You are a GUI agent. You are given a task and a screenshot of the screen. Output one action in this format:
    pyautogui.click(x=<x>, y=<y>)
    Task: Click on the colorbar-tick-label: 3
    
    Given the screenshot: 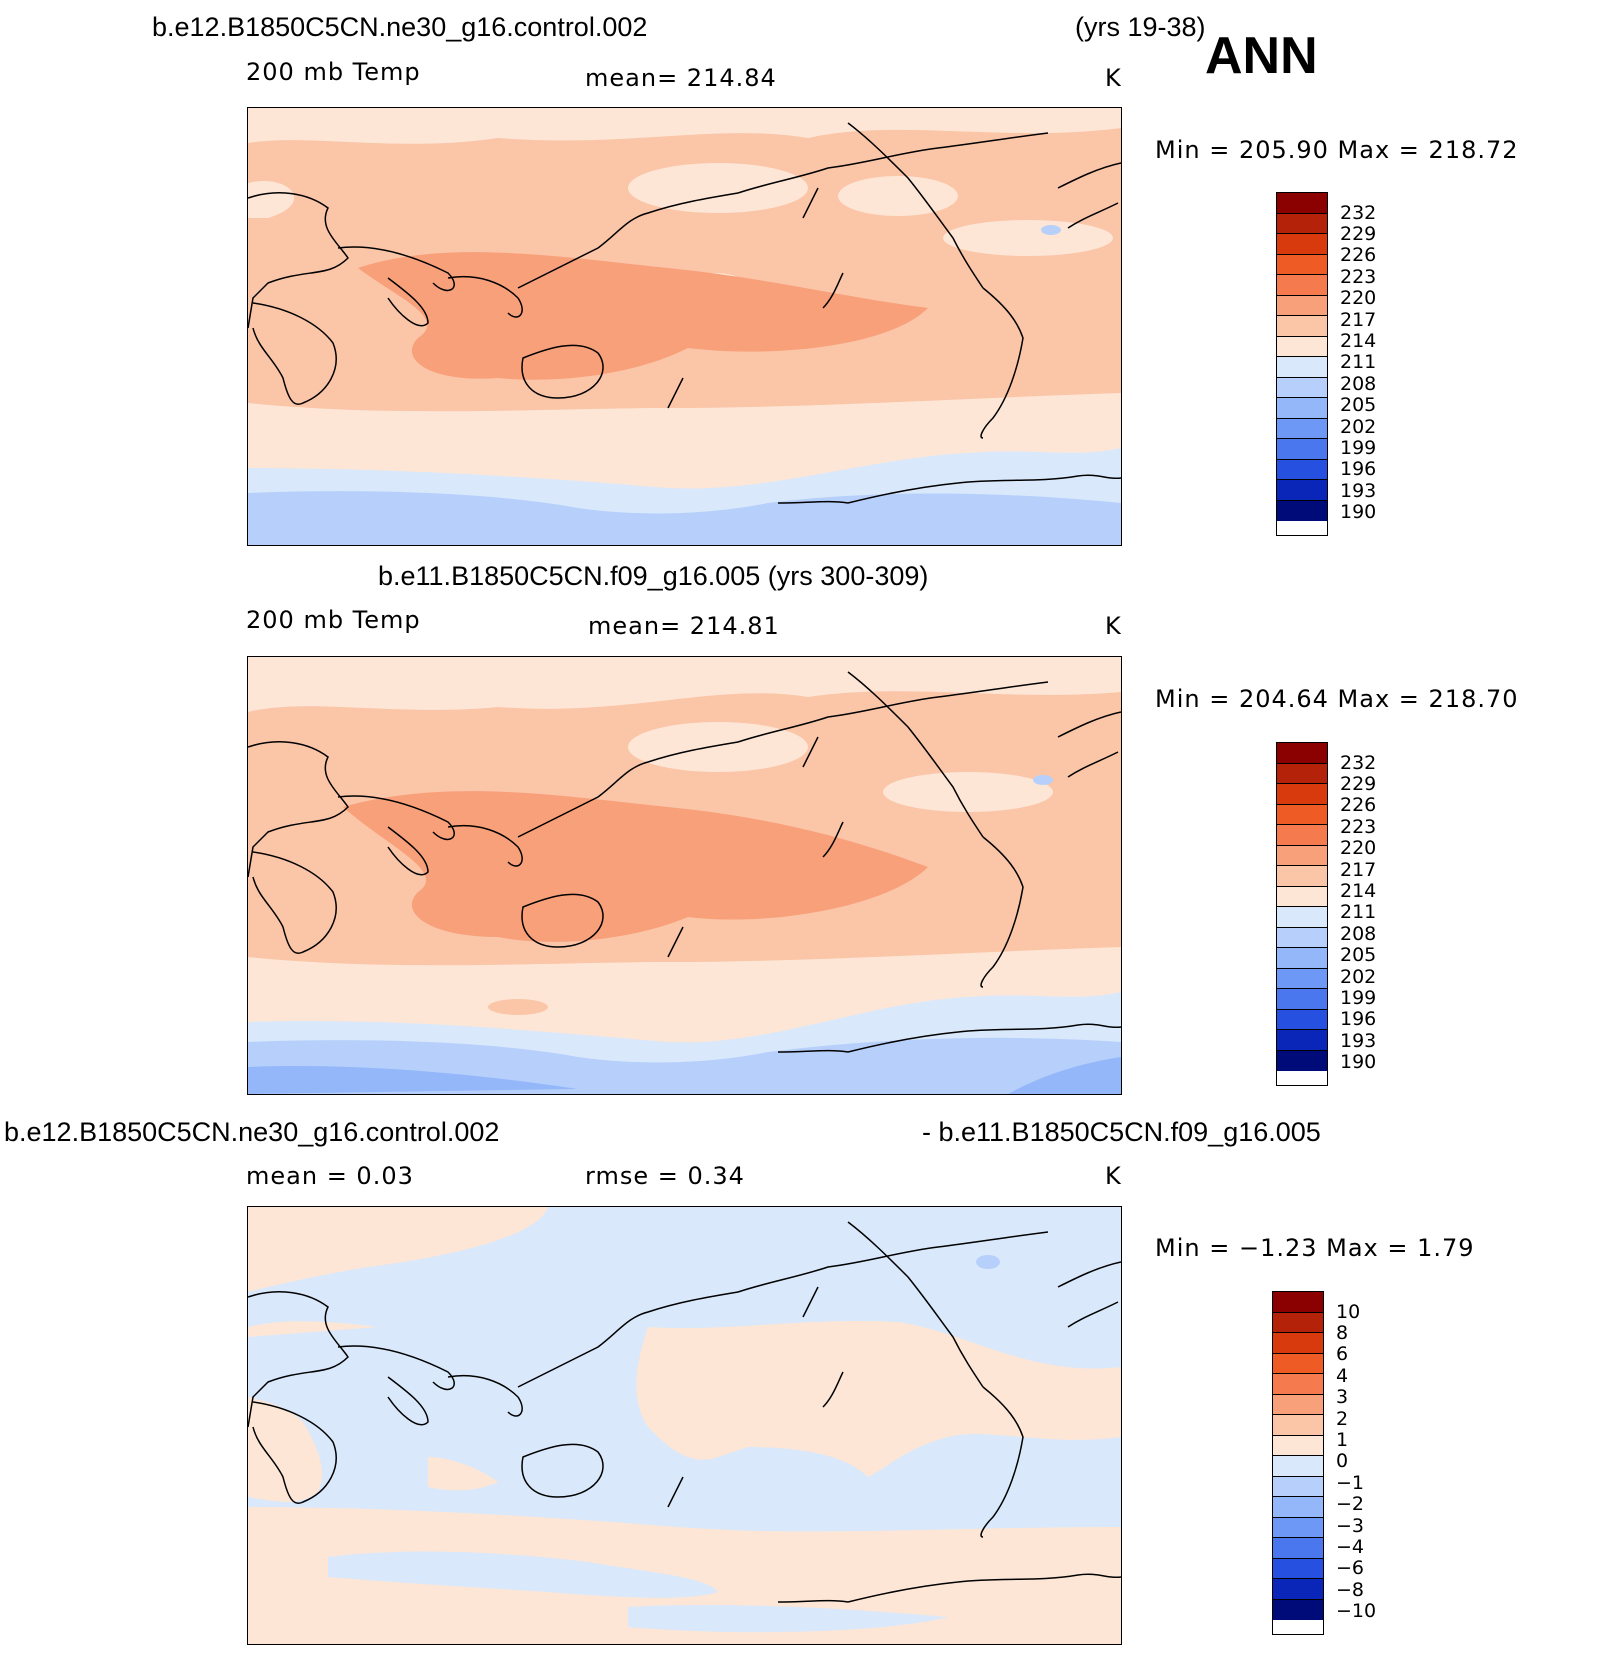 What is the action you would take?
    pyautogui.click(x=1342, y=1397)
    